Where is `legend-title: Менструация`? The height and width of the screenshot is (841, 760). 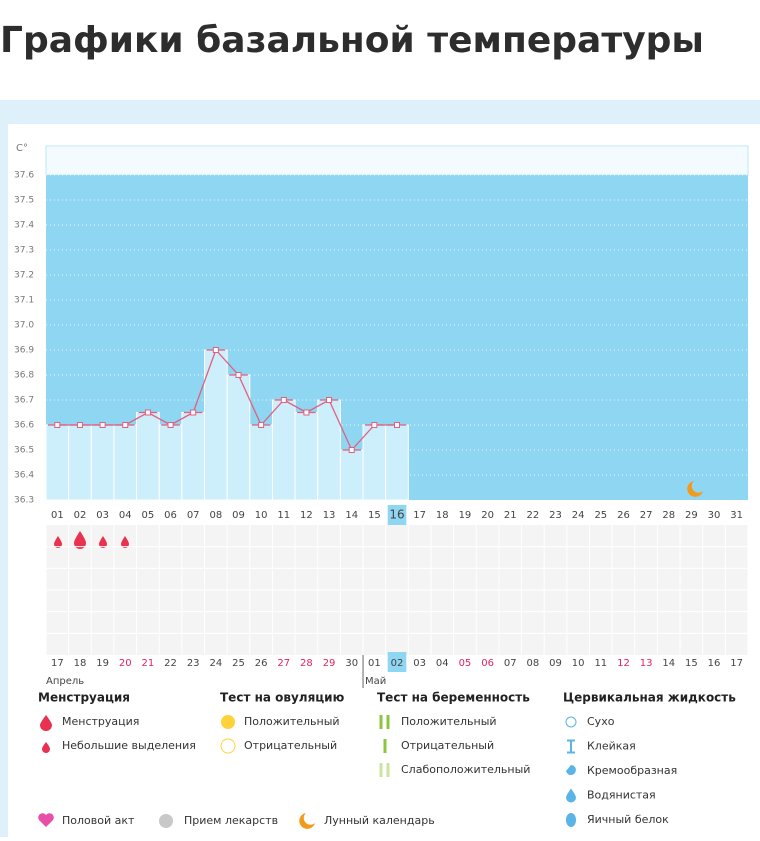 legend-title: Менструация is located at coordinates (84, 698).